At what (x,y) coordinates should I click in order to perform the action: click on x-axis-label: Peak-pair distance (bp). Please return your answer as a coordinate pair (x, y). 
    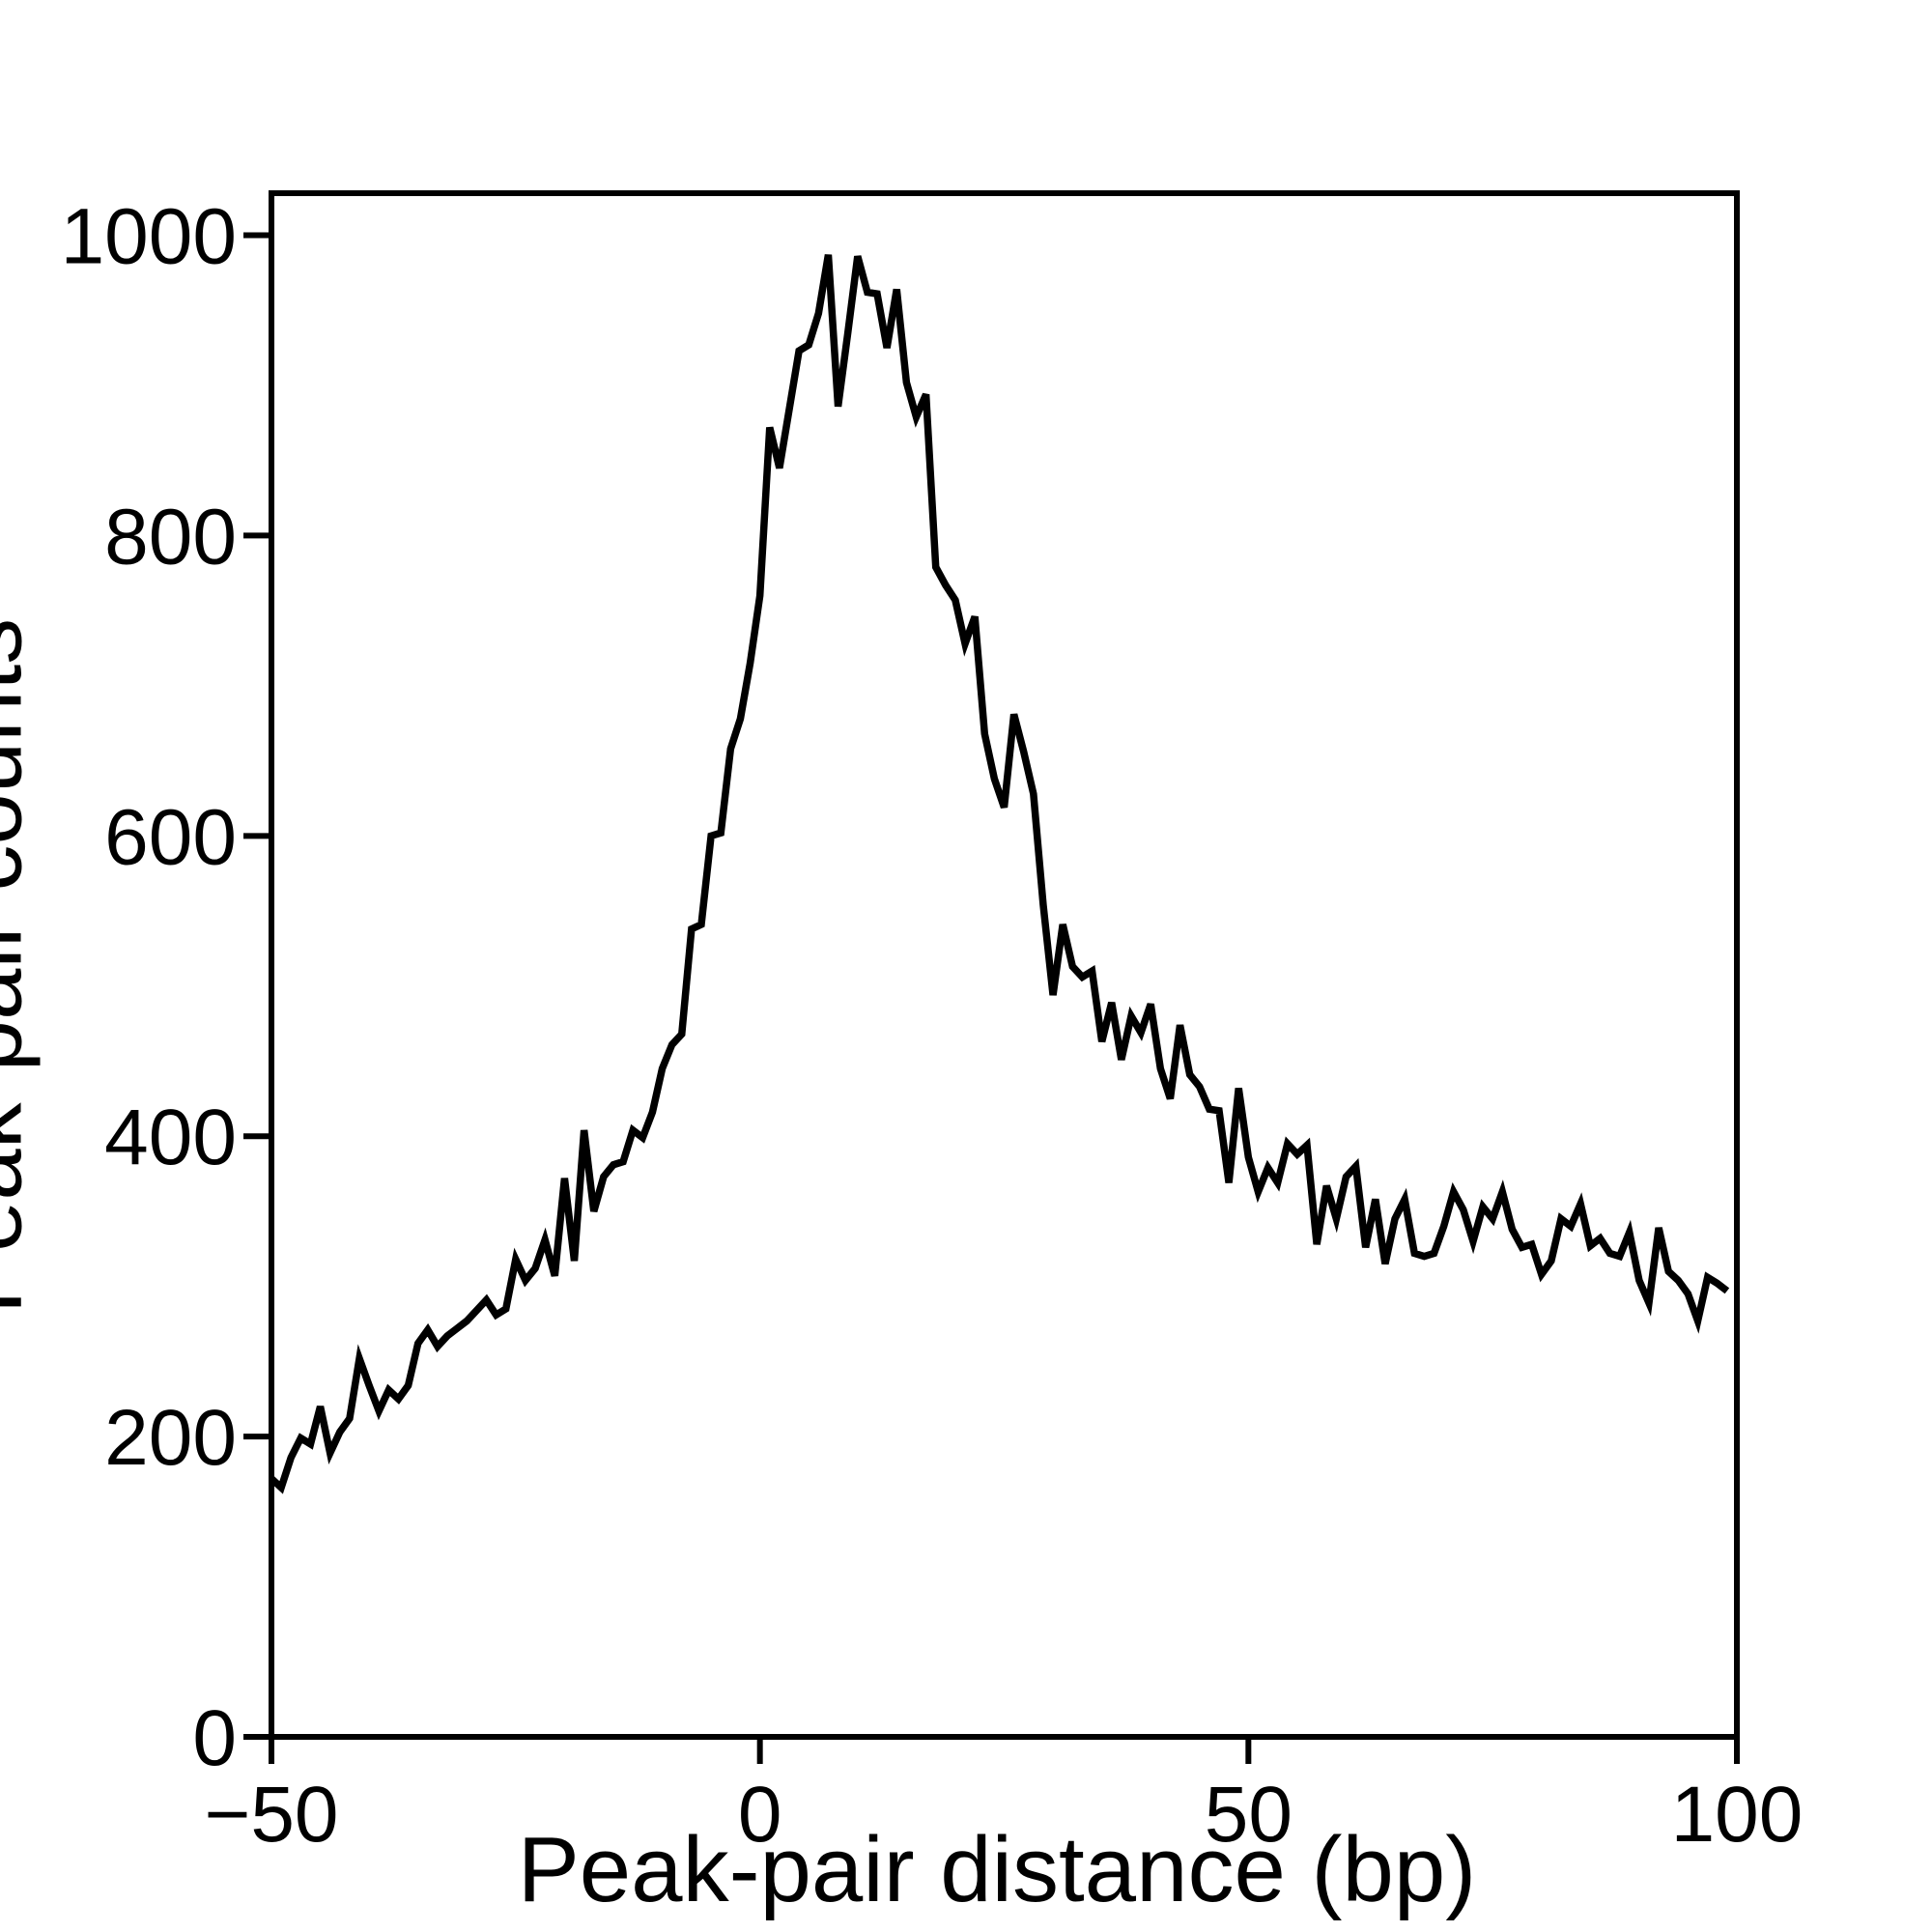
    Looking at the image, I should click on (997, 1869).